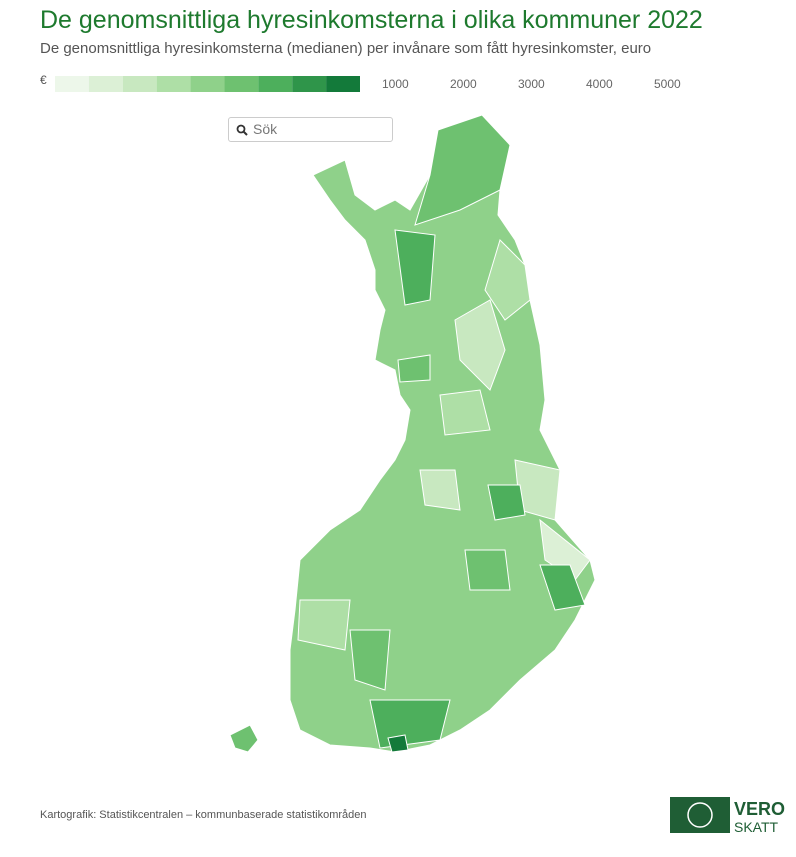 The height and width of the screenshot is (857, 796). I want to click on legend-tick-label: 2000, so click(463, 84).